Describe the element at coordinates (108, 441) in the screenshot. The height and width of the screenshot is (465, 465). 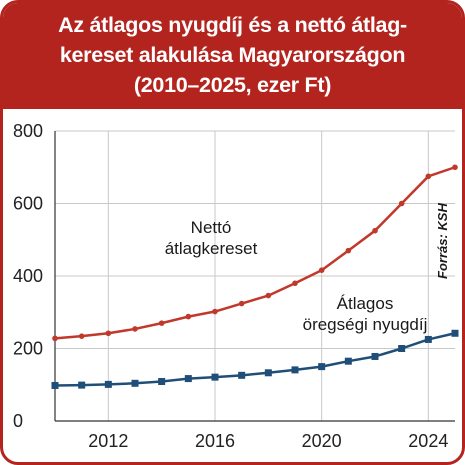
I see `x-tick-label: 2012` at that location.